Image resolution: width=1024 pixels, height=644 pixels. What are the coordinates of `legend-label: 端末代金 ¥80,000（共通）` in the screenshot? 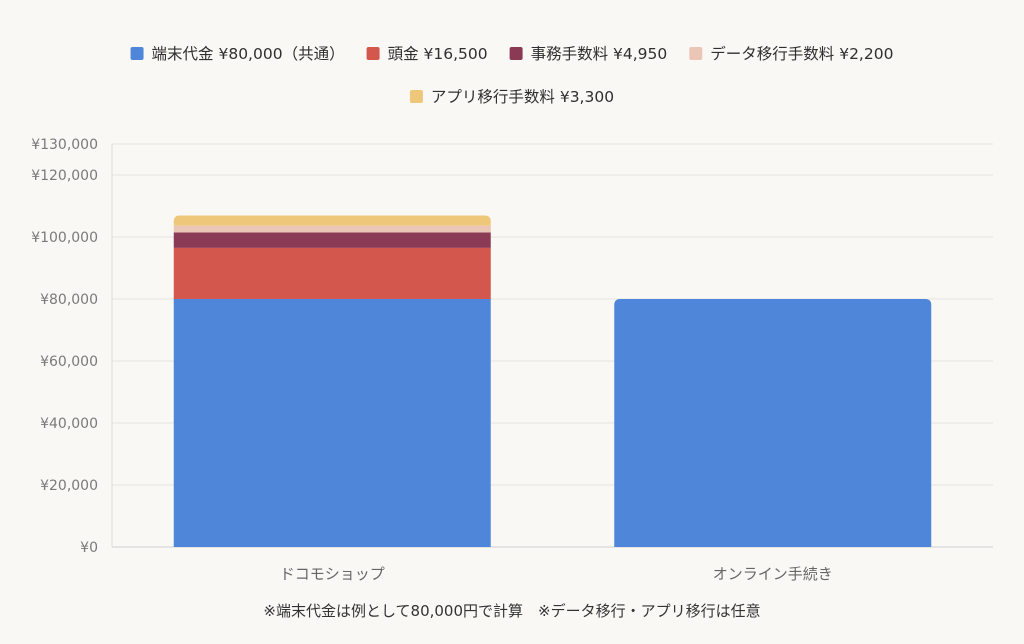 It's located at (248, 54).